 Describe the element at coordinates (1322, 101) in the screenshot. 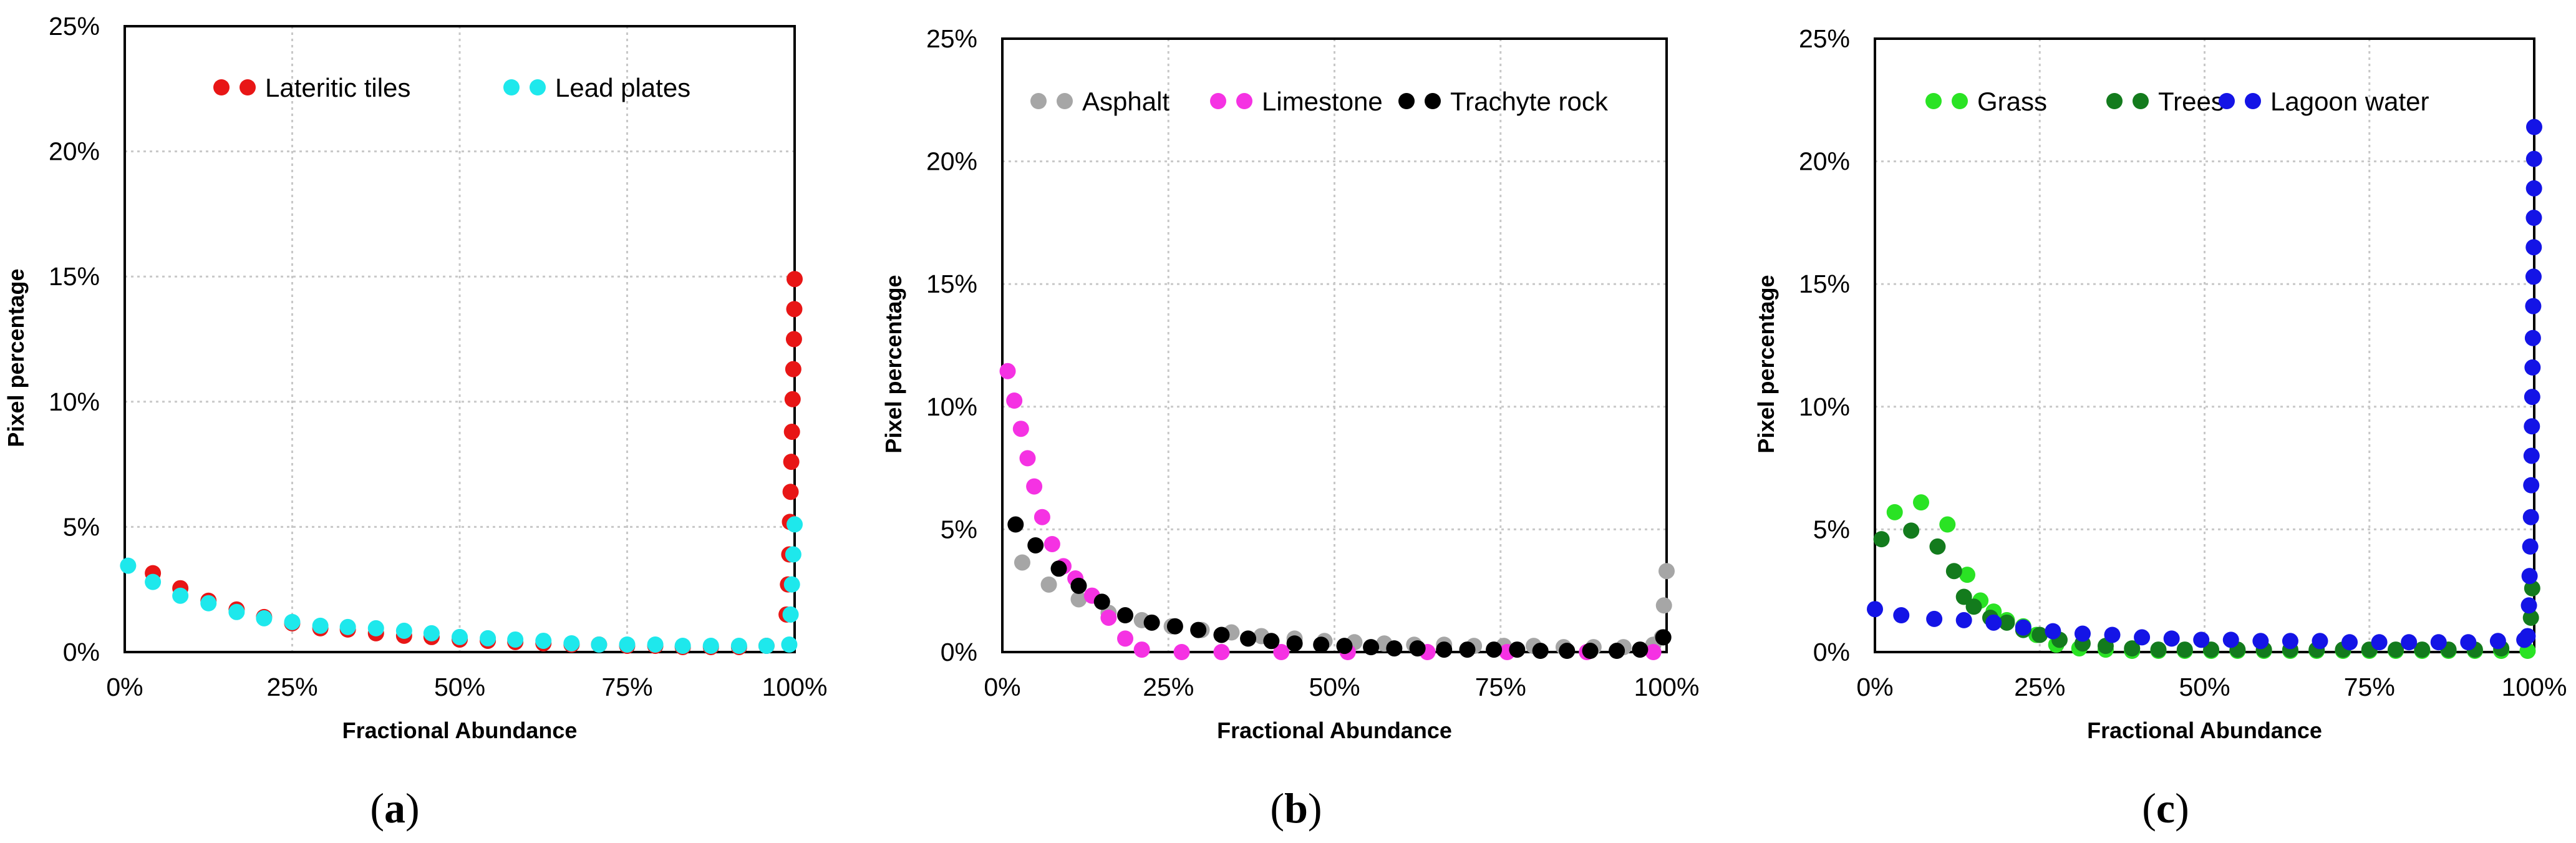

I see `legend-label-limestone: Limestone` at that location.